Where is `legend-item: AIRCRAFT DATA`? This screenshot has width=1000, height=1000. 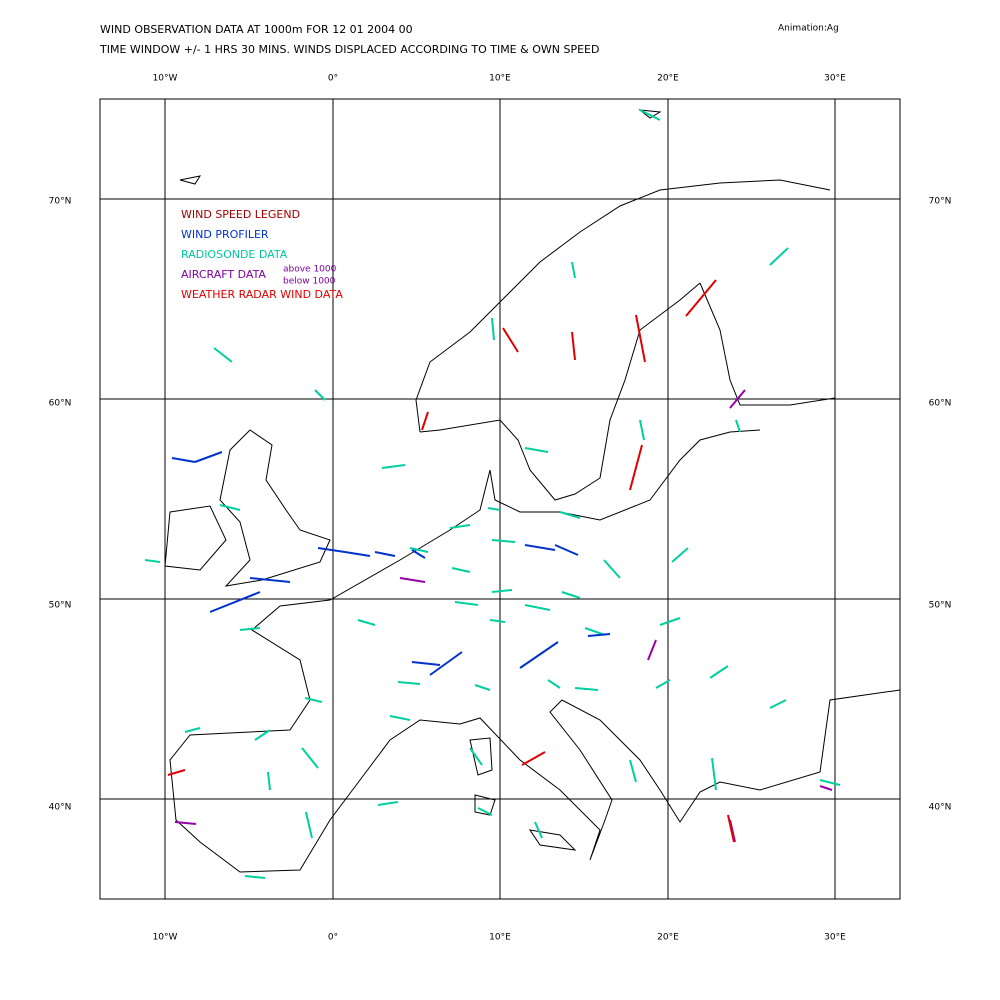 legend-item: AIRCRAFT DATA is located at coordinates (223, 274).